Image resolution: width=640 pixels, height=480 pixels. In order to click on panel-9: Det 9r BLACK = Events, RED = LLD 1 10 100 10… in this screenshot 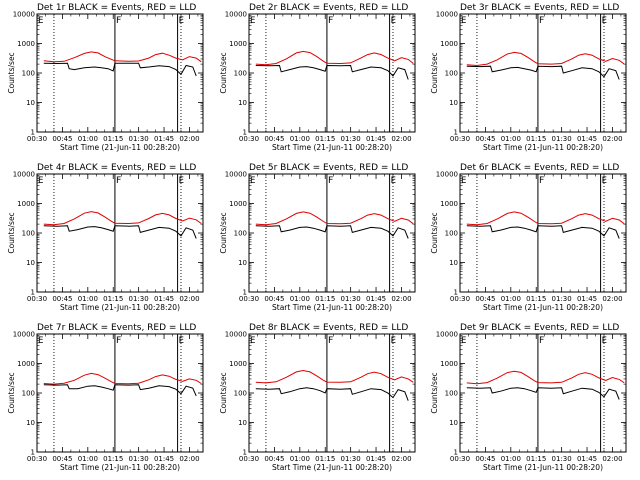, I will do `click(528, 397)`.